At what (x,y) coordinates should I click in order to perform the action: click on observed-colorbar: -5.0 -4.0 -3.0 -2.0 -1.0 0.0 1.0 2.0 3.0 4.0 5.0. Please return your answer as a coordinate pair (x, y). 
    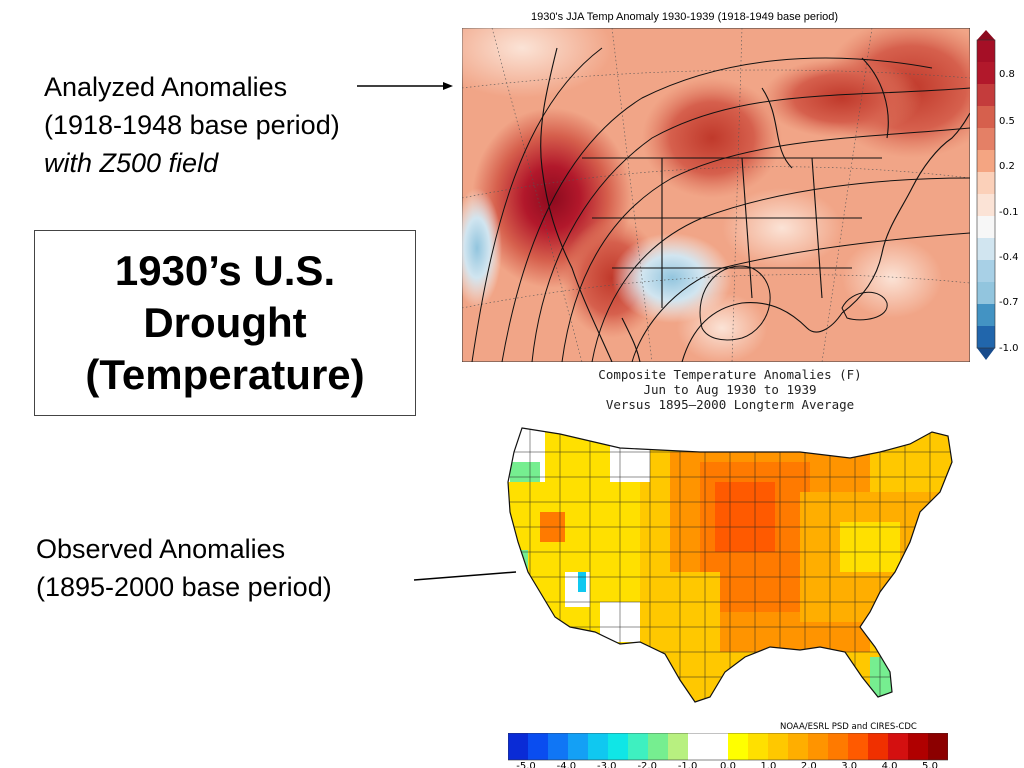
    Looking at the image, I should click on (728, 750).